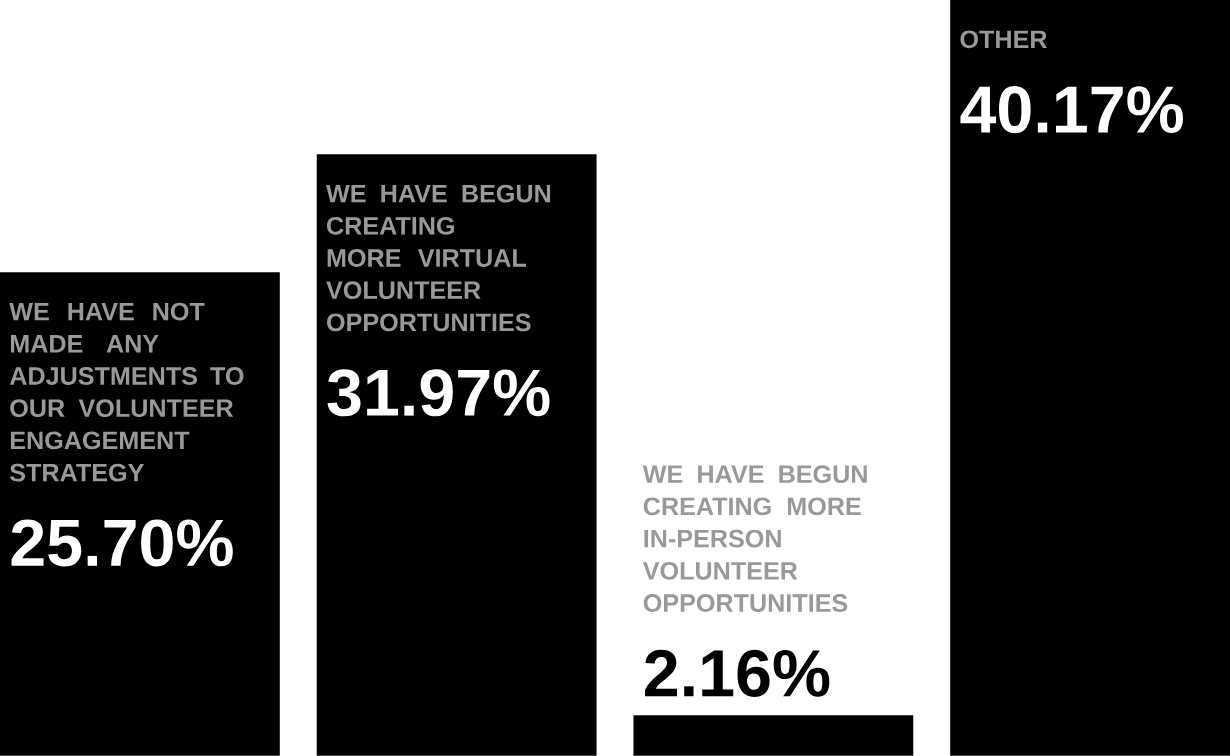 The width and height of the screenshot is (1230, 756). What do you see at coordinates (737, 673) in the screenshot?
I see `data-label: 2.16%` at bounding box center [737, 673].